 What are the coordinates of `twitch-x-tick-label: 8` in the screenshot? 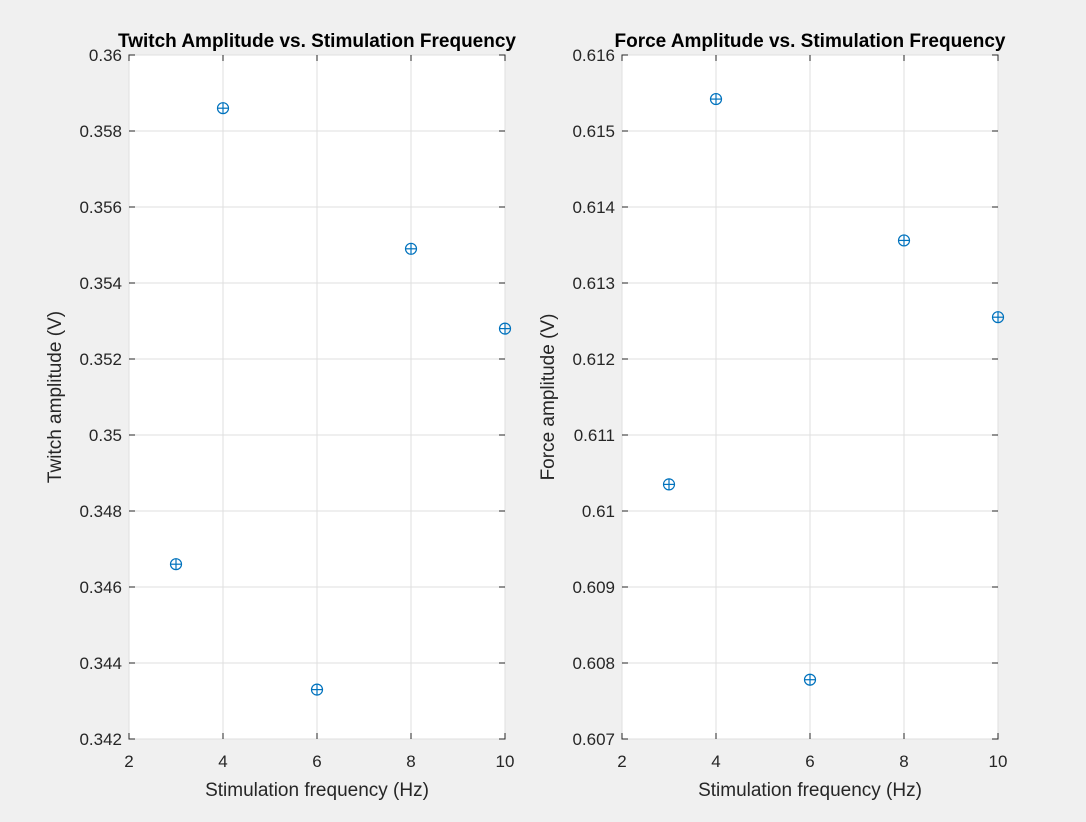 It's located at (410, 761).